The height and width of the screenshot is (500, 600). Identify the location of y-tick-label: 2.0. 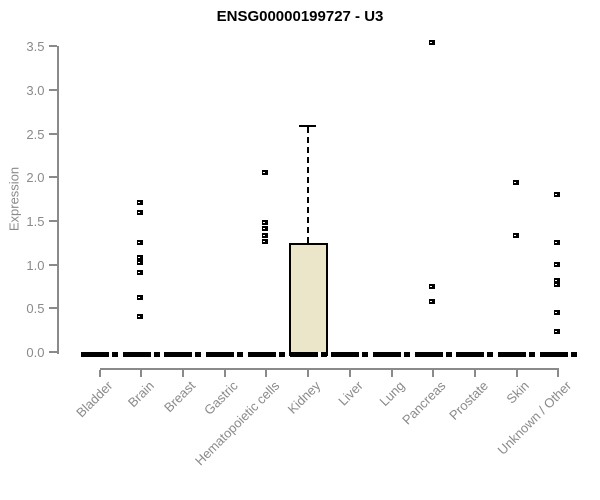
(35, 178).